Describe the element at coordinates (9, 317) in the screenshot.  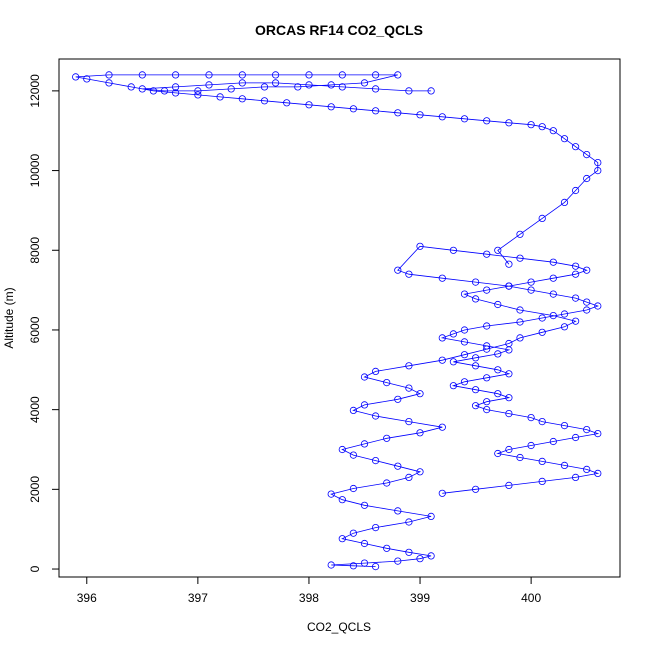
I see `y-axis-label: Altitude (m)` at that location.